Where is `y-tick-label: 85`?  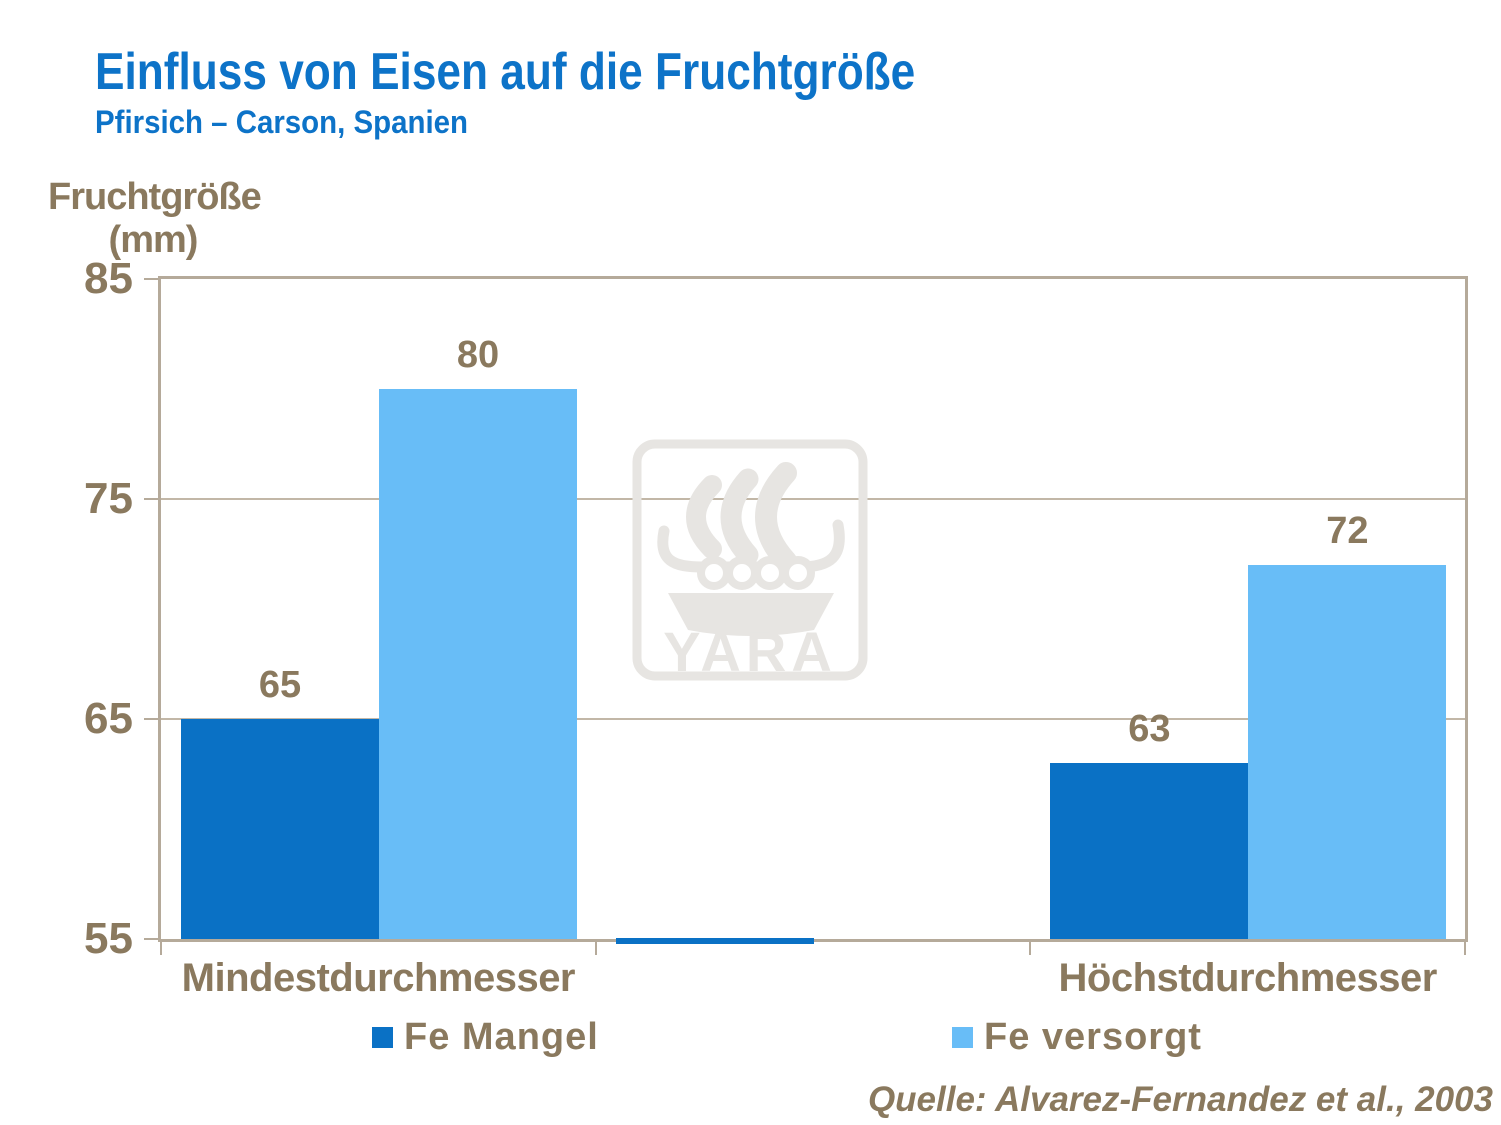 y-tick-label: 85 is located at coordinates (108, 278).